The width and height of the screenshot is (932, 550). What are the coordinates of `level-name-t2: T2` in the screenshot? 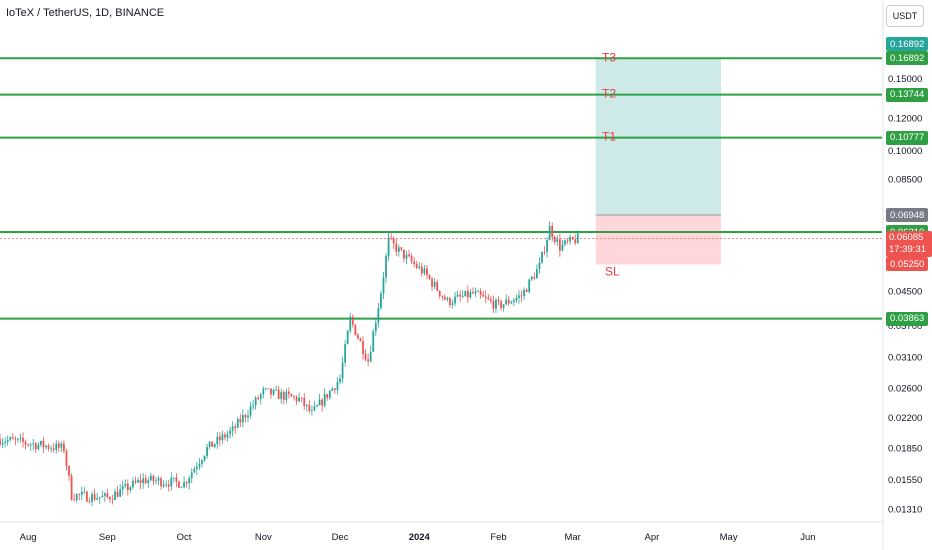 It's located at (609, 94).